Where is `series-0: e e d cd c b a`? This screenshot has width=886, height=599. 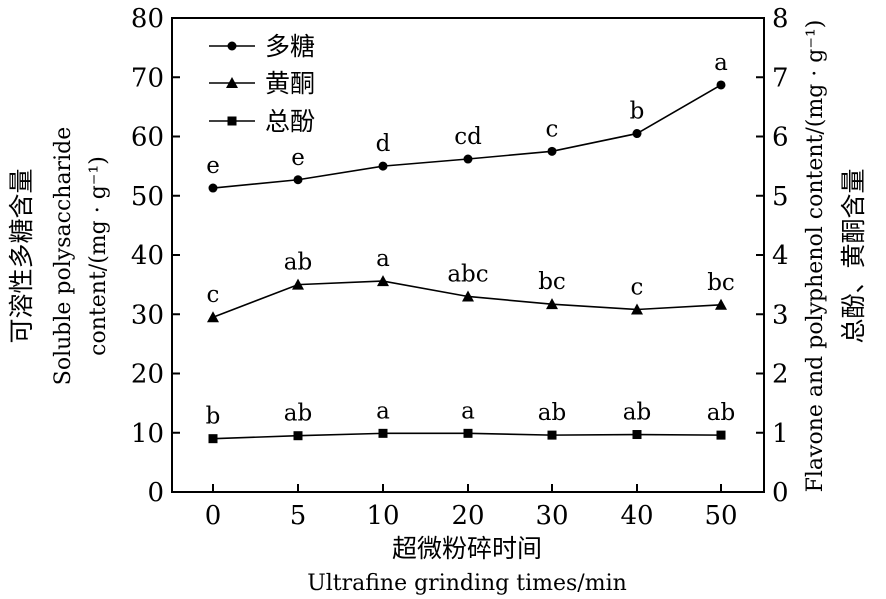
series-0: e e d cd c b a is located at coordinates (467, 121).